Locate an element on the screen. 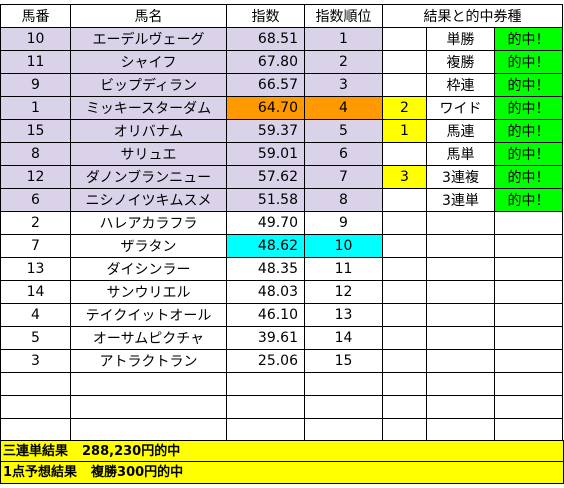 The height and width of the screenshot is (488, 564). index-rank-cell: 4 is located at coordinates (343, 108).